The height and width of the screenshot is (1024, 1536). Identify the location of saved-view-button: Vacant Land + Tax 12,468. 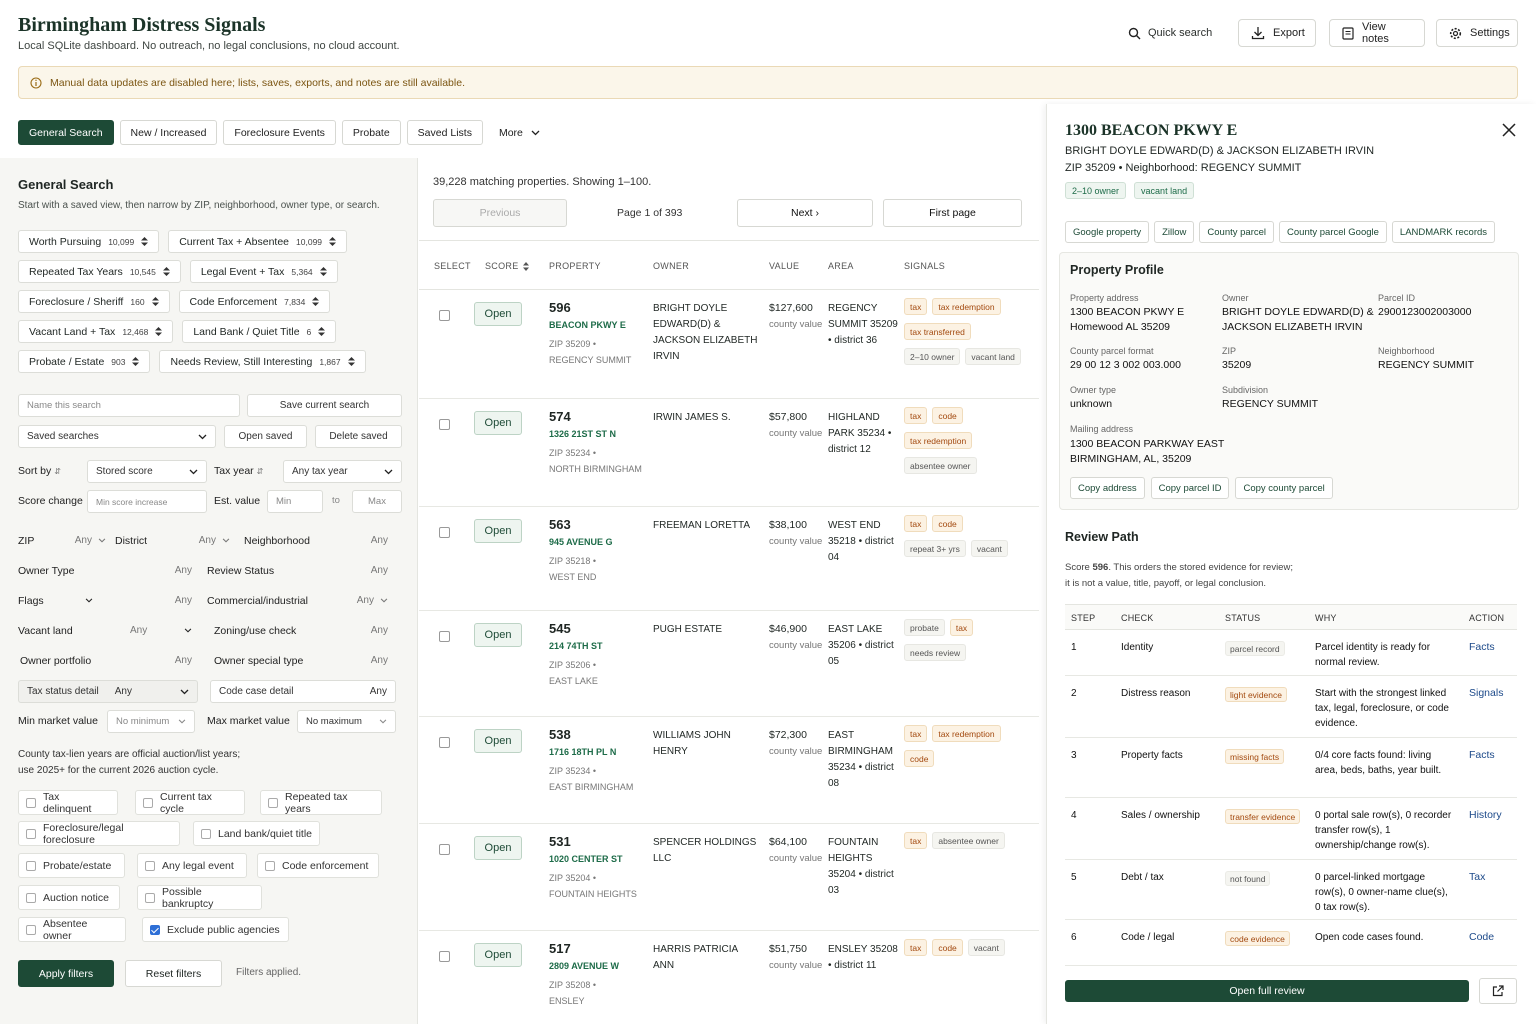
(96, 331).